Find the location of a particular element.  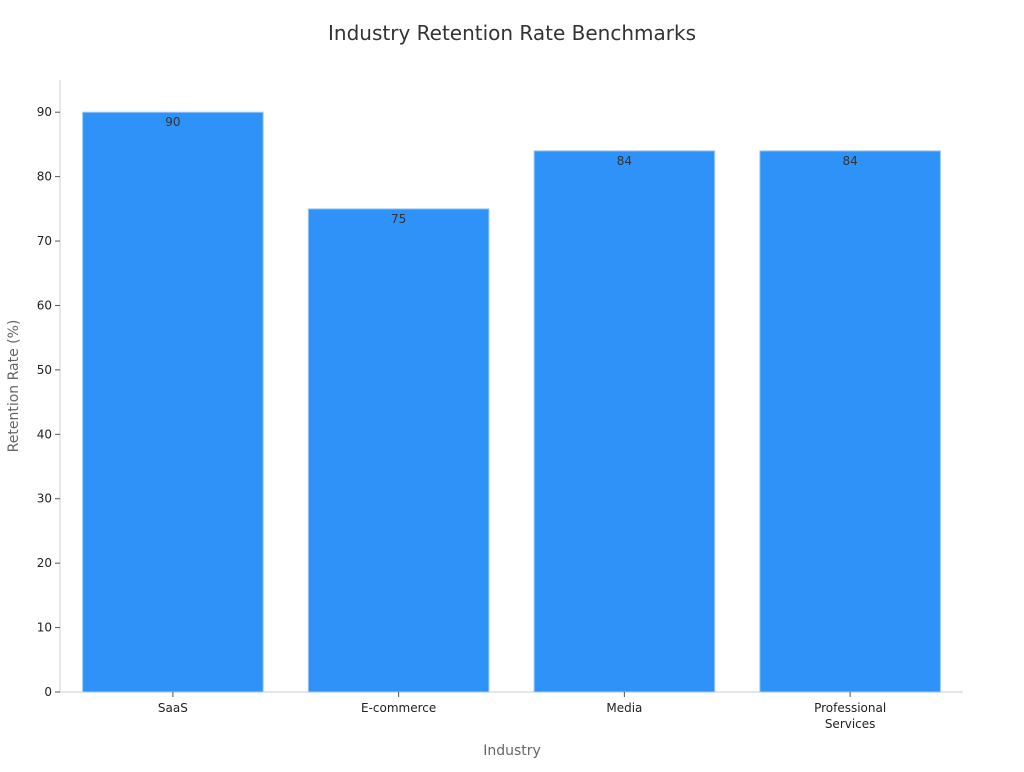

y-tick-label: 0 is located at coordinates (48, 692).